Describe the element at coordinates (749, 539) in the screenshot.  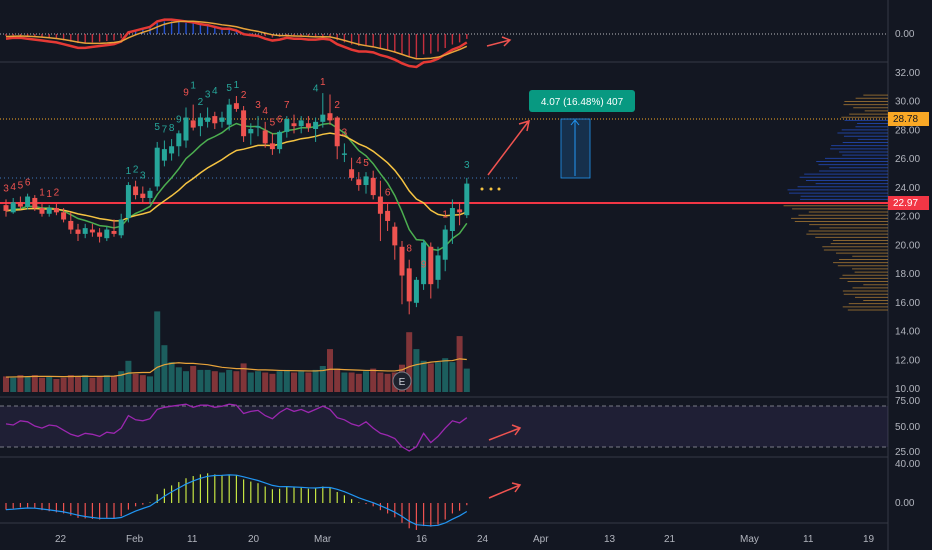
I see `time-tick: May` at that location.